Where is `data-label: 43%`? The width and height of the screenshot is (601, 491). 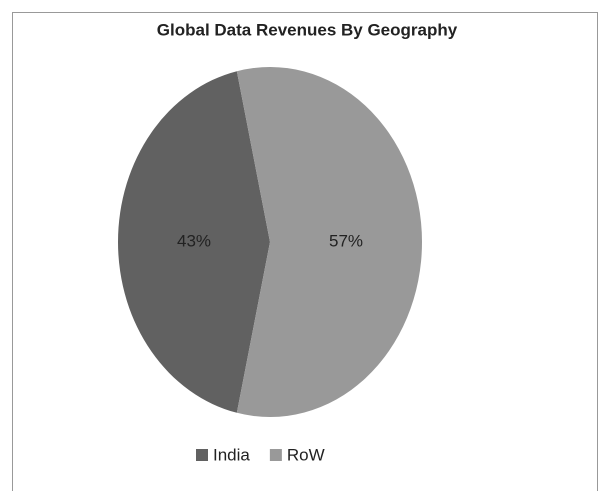 data-label: 43% is located at coordinates (194, 240).